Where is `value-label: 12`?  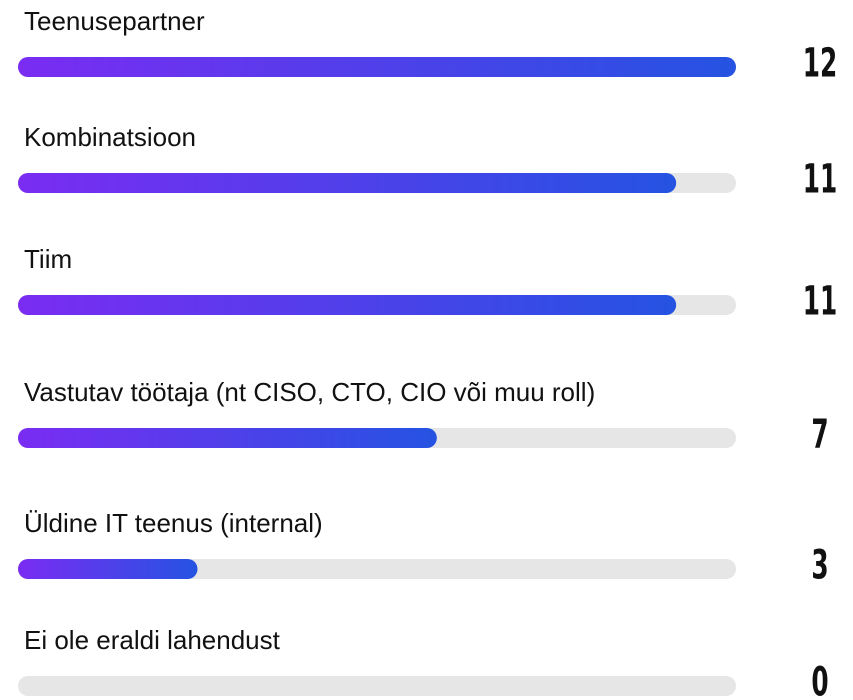
value-label: 12 is located at coordinates (820, 62).